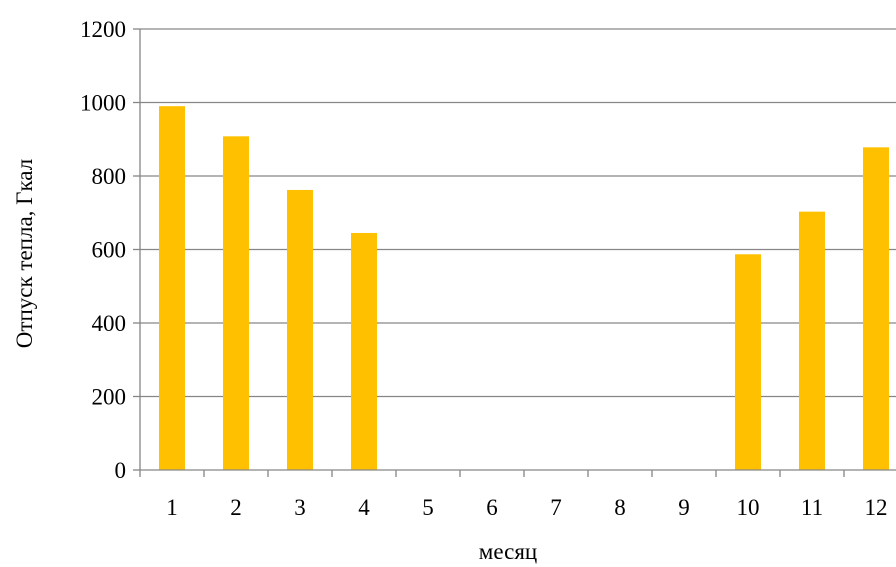 The image size is (896, 567). Describe the element at coordinates (109, 397) in the screenshot. I see `y-tick-label: 200` at that location.